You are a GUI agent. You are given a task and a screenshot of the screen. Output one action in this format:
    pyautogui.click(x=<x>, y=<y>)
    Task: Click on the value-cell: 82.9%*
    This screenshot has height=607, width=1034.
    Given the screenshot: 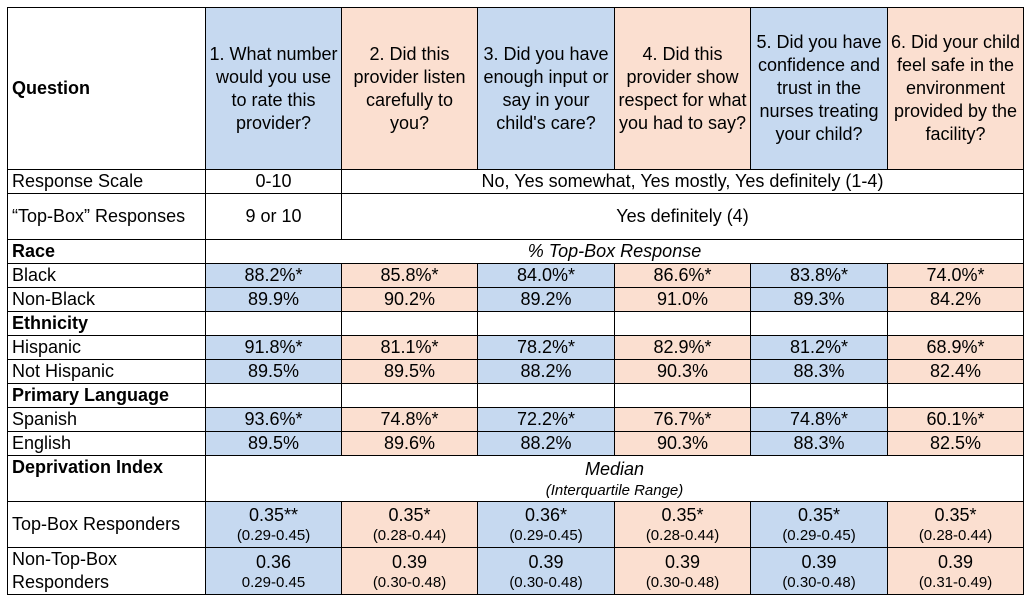 What is the action you would take?
    pyautogui.click(x=682, y=347)
    